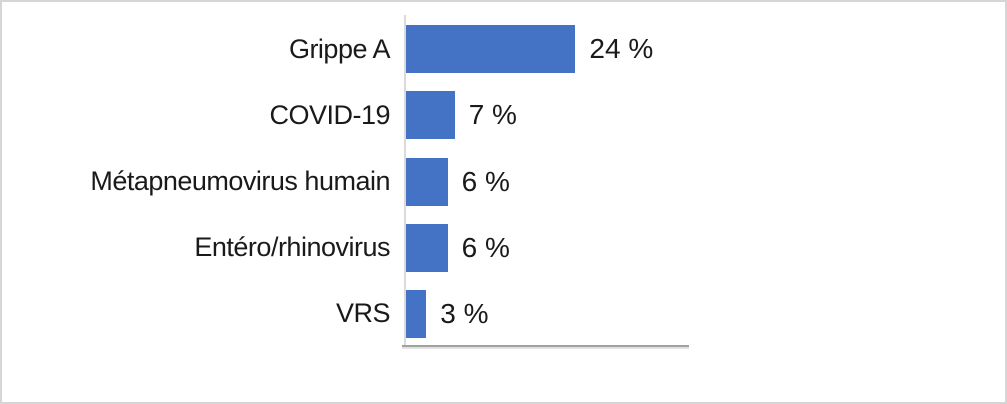 The height and width of the screenshot is (404, 1007). Describe the element at coordinates (329, 114) in the screenshot. I see `category-label: COVID-19` at that location.